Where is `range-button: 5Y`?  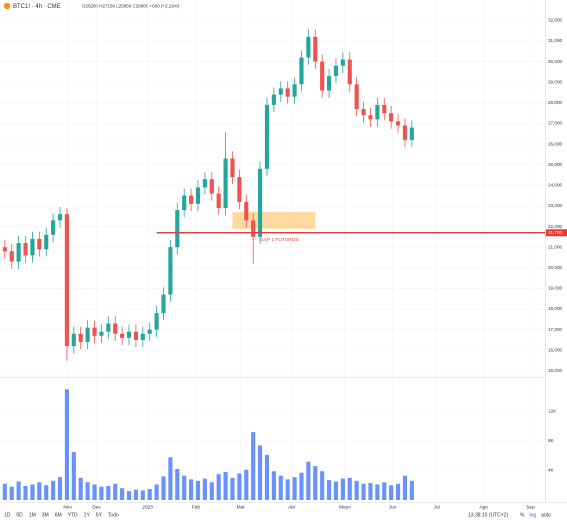
range-button: 5Y is located at coordinates (99, 515).